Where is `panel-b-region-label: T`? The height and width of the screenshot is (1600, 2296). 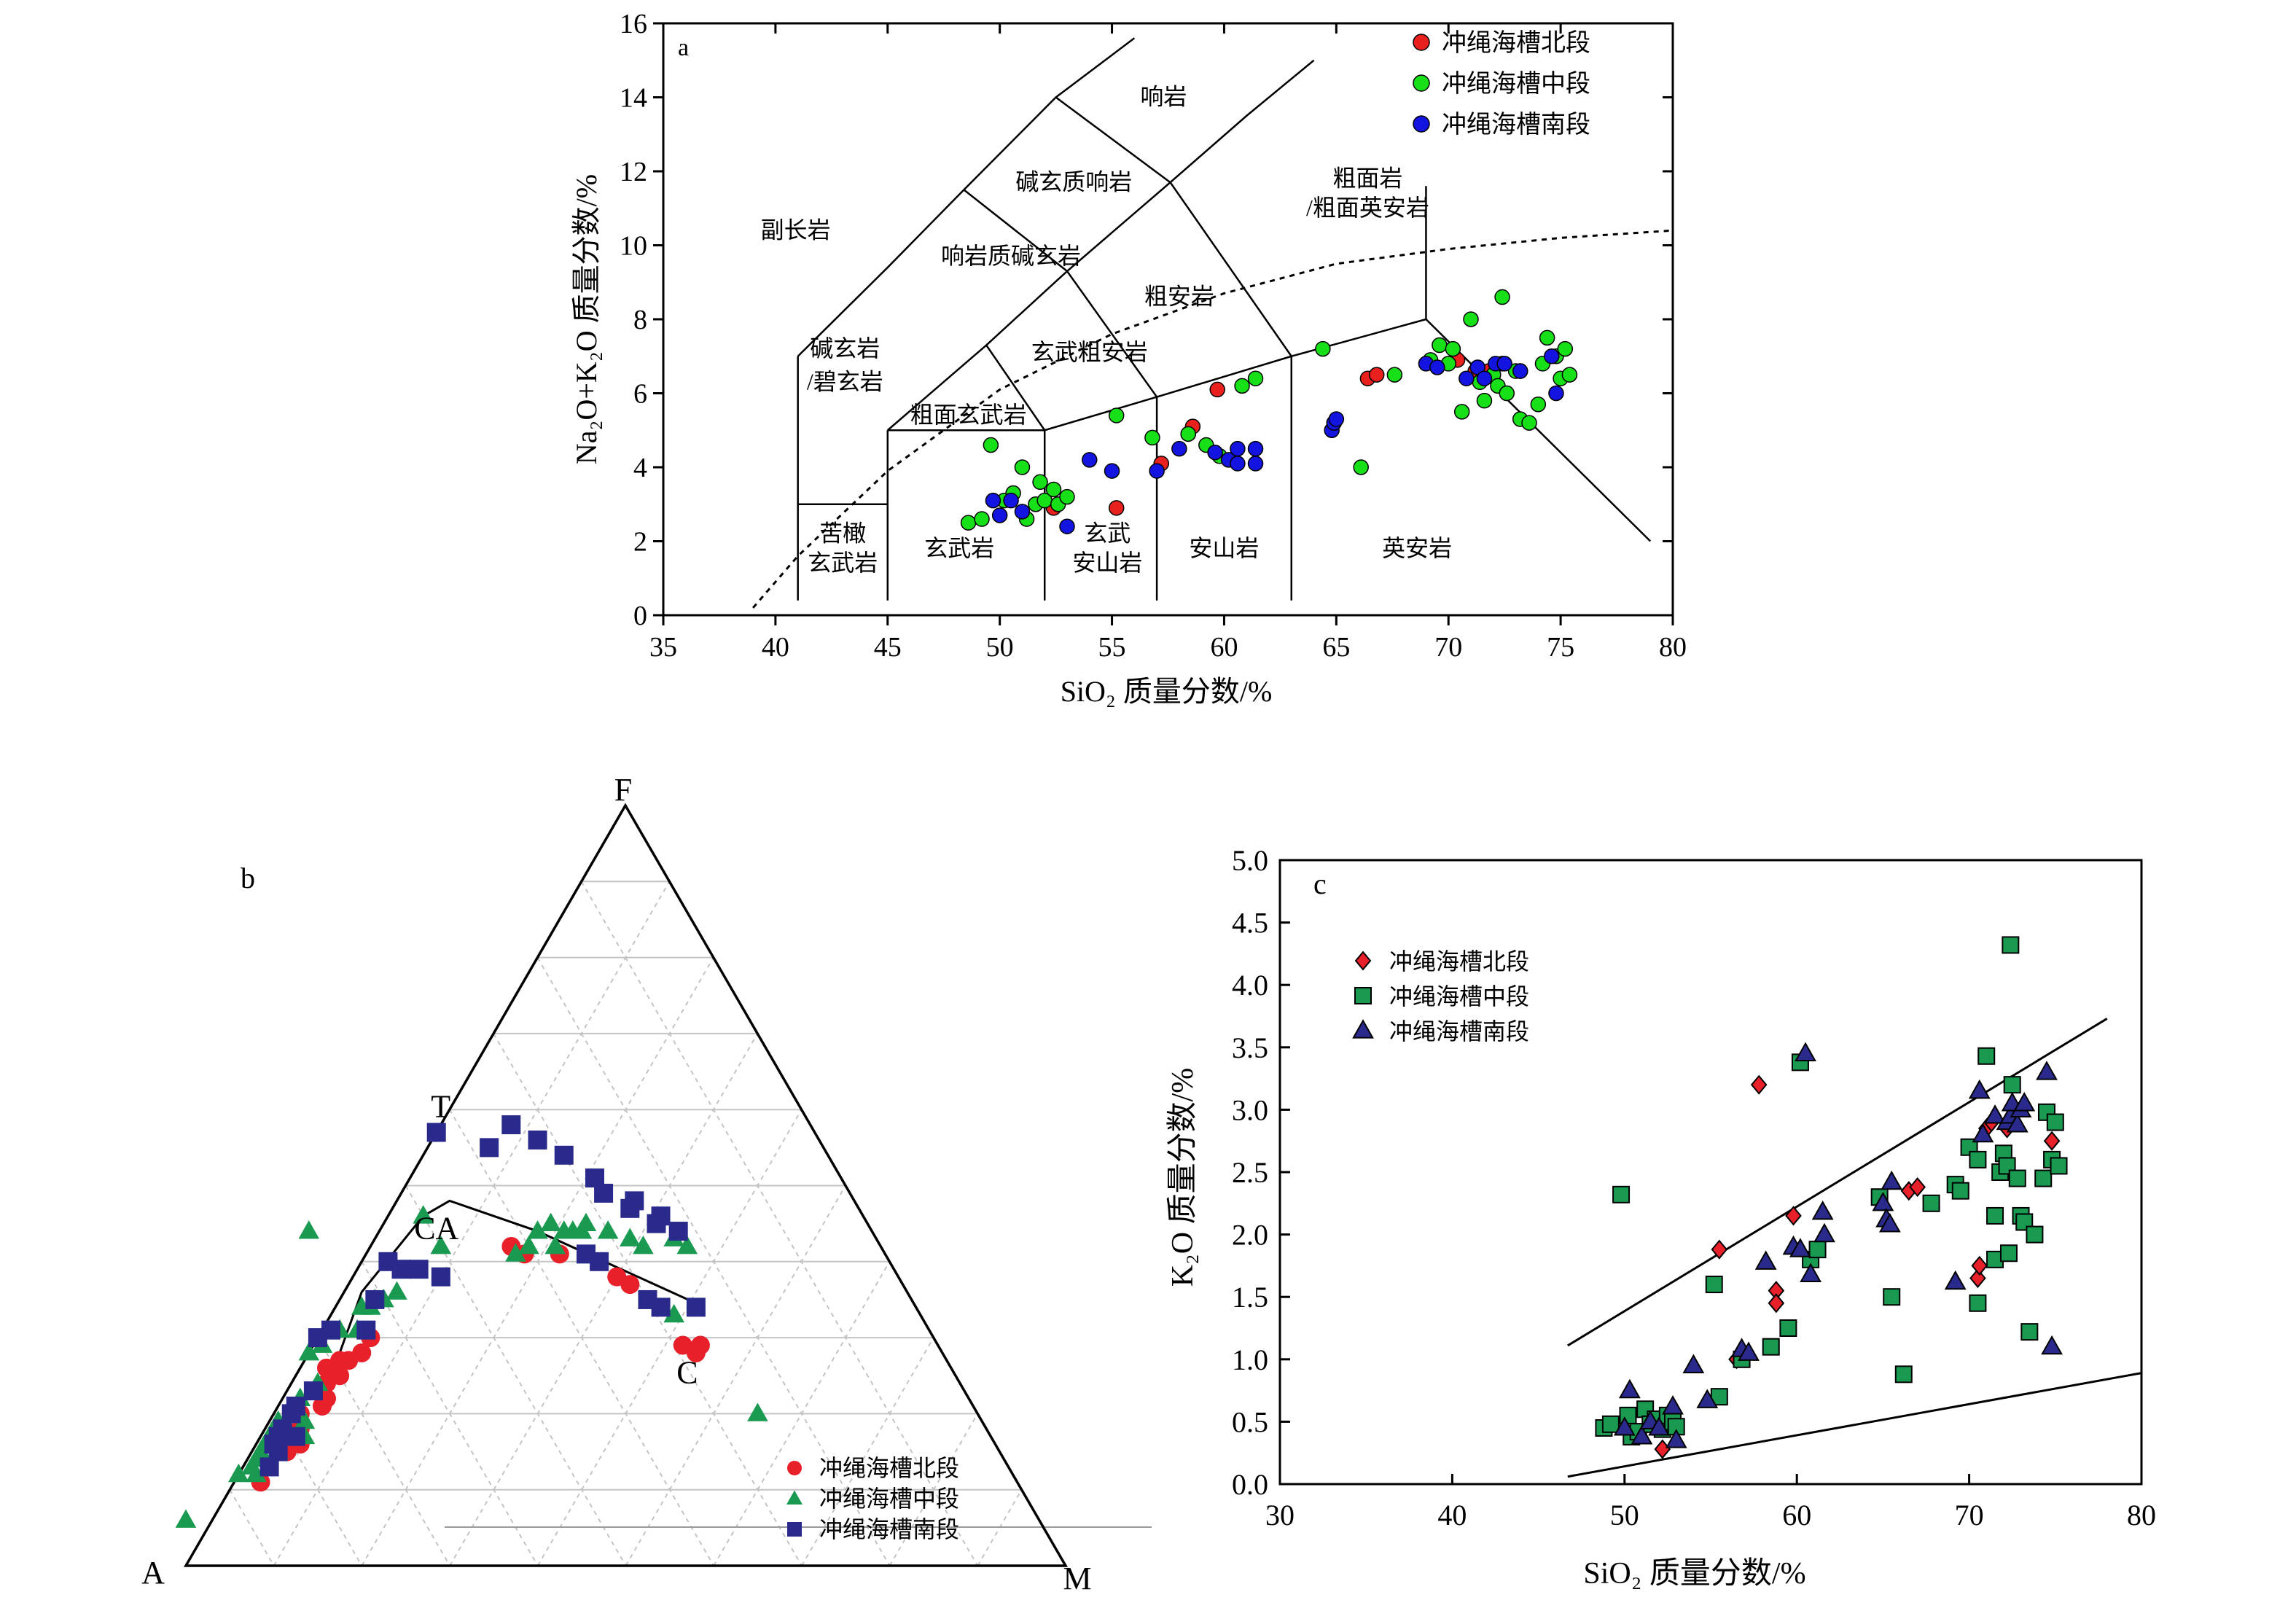
panel-b-region-label: T is located at coordinates (441, 1107).